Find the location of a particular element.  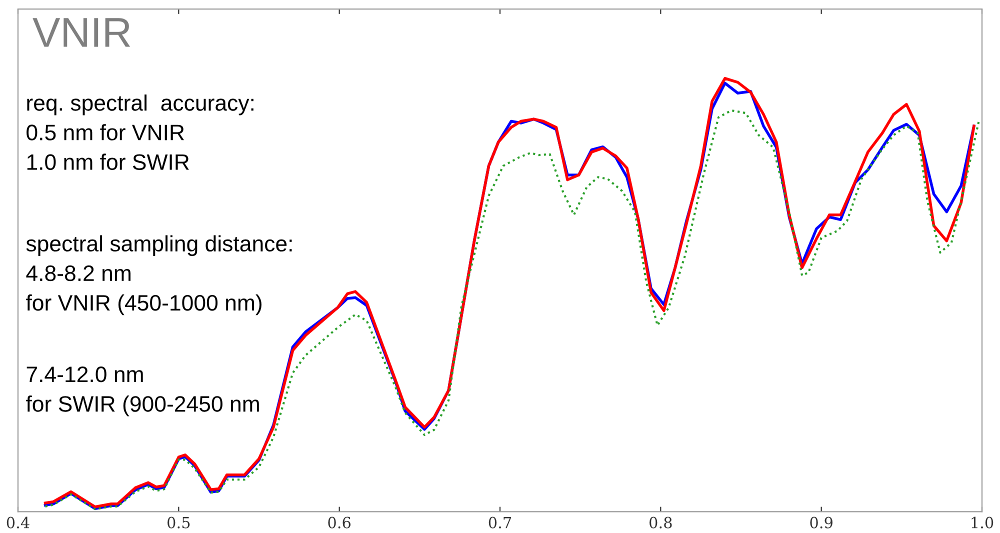

x-tick-label: 0.8 is located at coordinates (661, 522).